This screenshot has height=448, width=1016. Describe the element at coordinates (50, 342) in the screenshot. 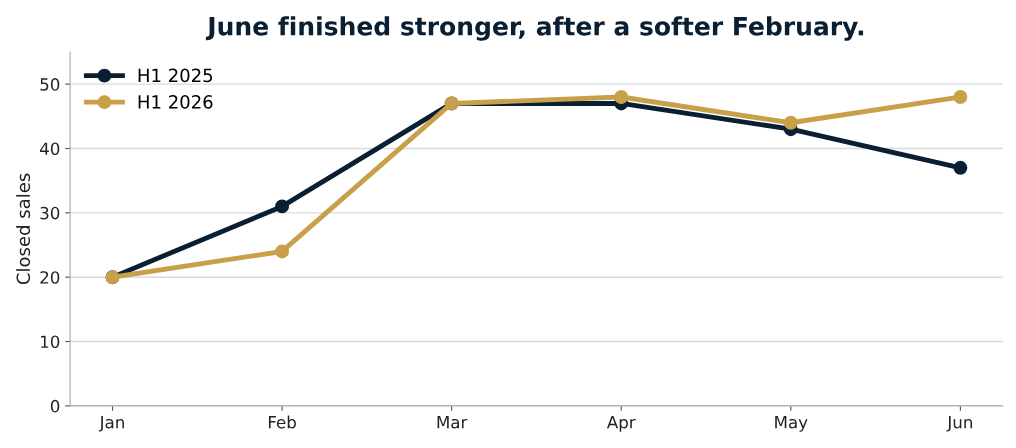

I see `y-tick-label: 10` at that location.